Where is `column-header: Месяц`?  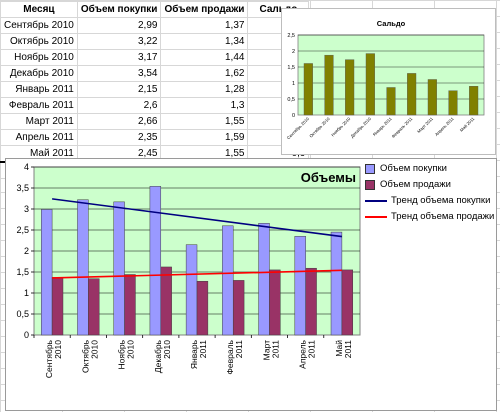
column-header: Месяц is located at coordinates (39, 9).